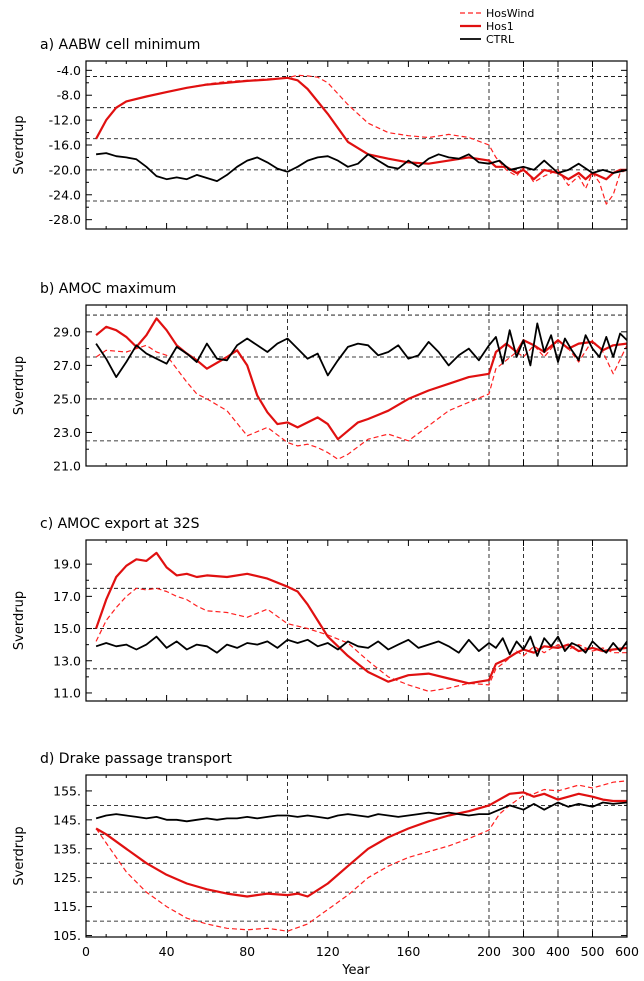 This screenshot has height=981, width=644. I want to click on y-tick-label: 125., so click(67, 877).